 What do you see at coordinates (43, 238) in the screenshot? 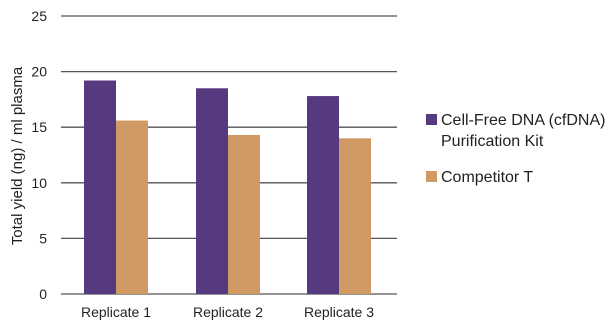
I see `y-tick-label: 5` at bounding box center [43, 238].